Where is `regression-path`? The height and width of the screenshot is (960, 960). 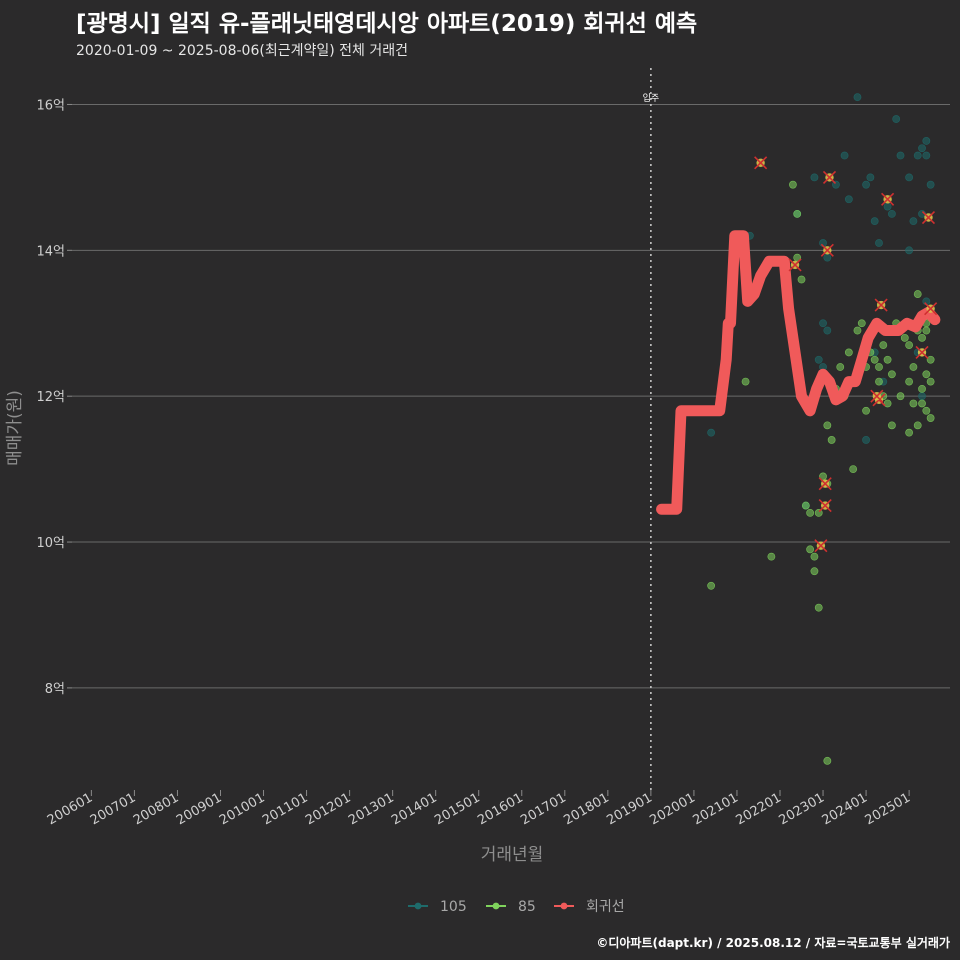
regression-path is located at coordinates (798, 372).